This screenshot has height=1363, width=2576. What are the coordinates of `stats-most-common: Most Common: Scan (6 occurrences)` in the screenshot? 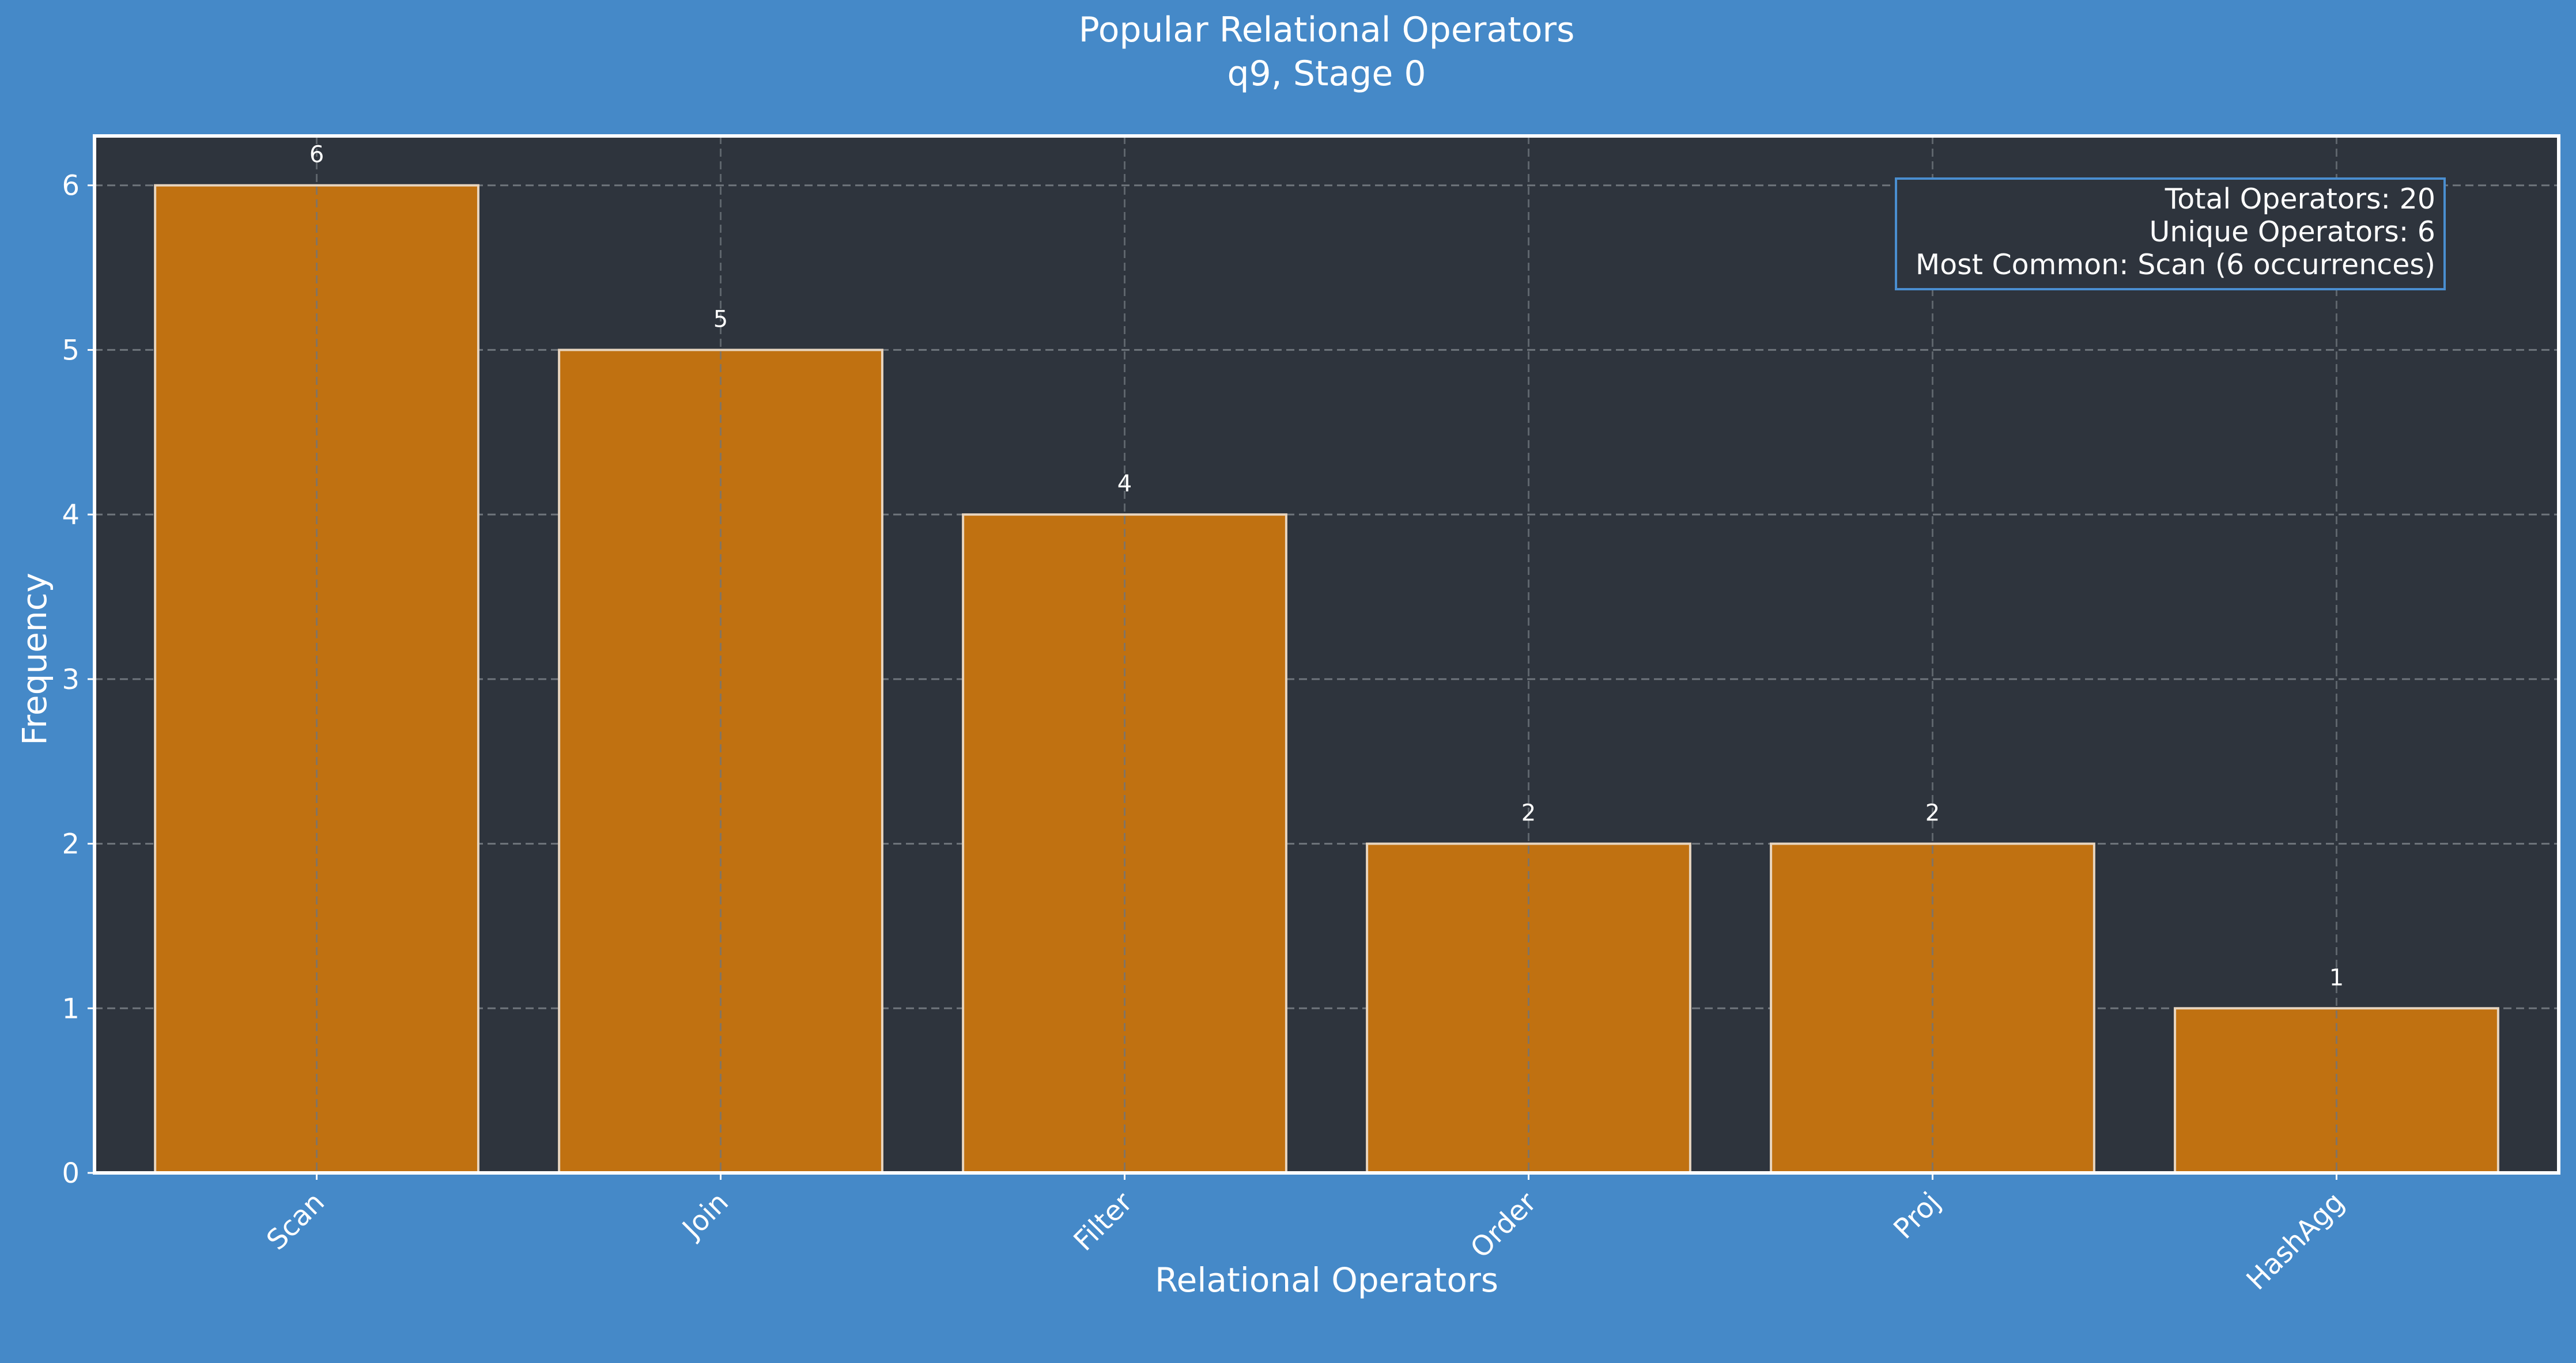 It's located at (2175, 264).